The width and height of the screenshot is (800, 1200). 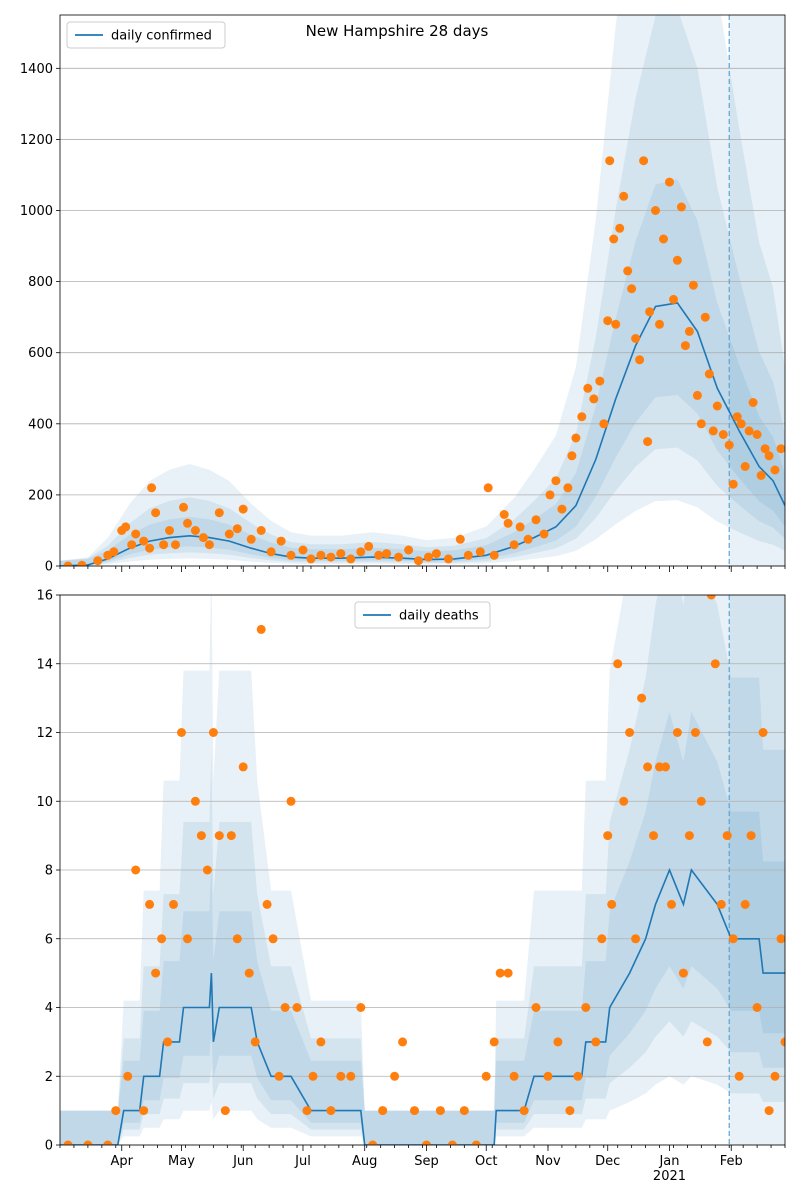 I want to click on legend-label: daily deaths, so click(x=439, y=616).